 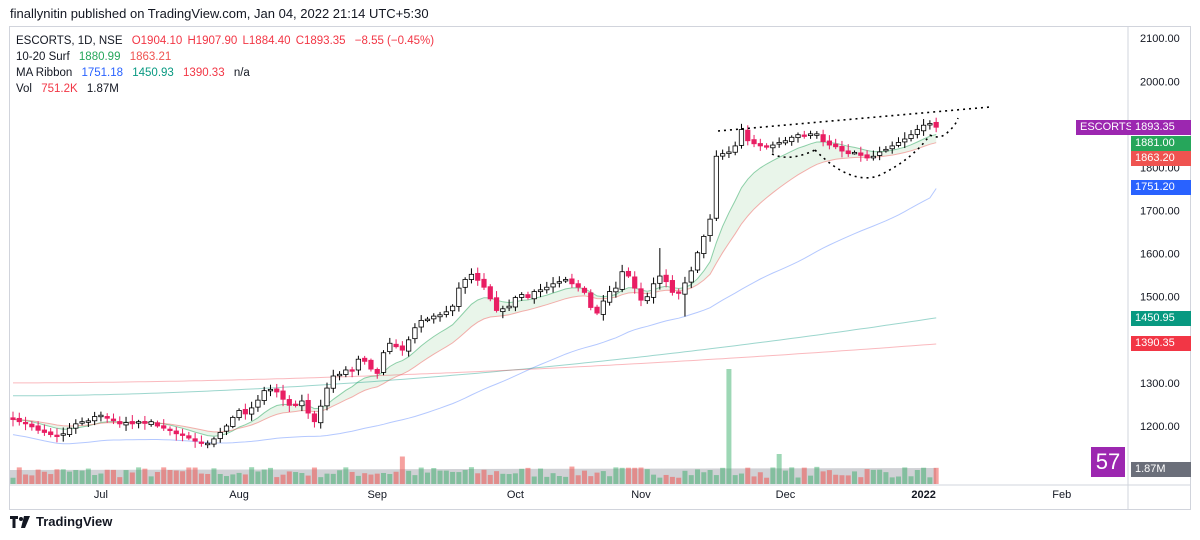 What do you see at coordinates (1061, 495) in the screenshot?
I see `x-tick-label: Feb` at bounding box center [1061, 495].